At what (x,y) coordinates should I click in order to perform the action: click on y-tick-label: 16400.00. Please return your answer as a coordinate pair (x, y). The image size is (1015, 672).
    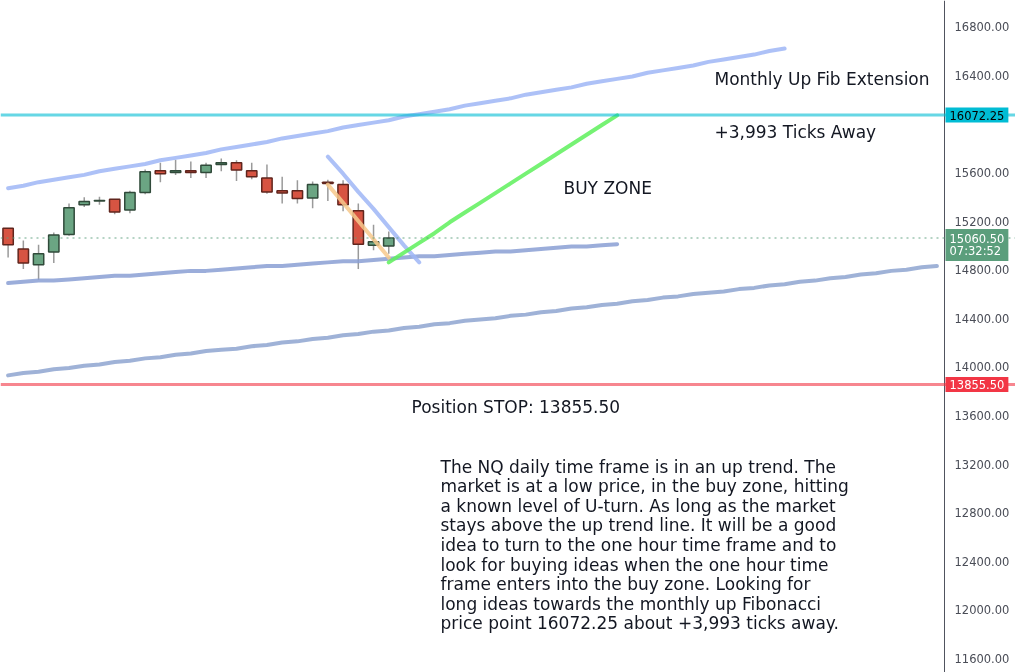
    Looking at the image, I should click on (982, 75).